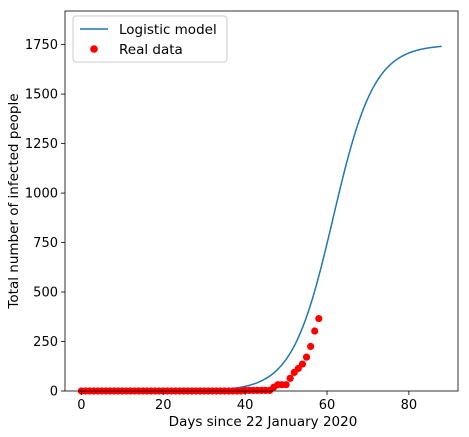 The height and width of the screenshot is (437, 469). What do you see at coordinates (41, 194) in the screenshot?
I see `y-tick-label: 1000` at bounding box center [41, 194].